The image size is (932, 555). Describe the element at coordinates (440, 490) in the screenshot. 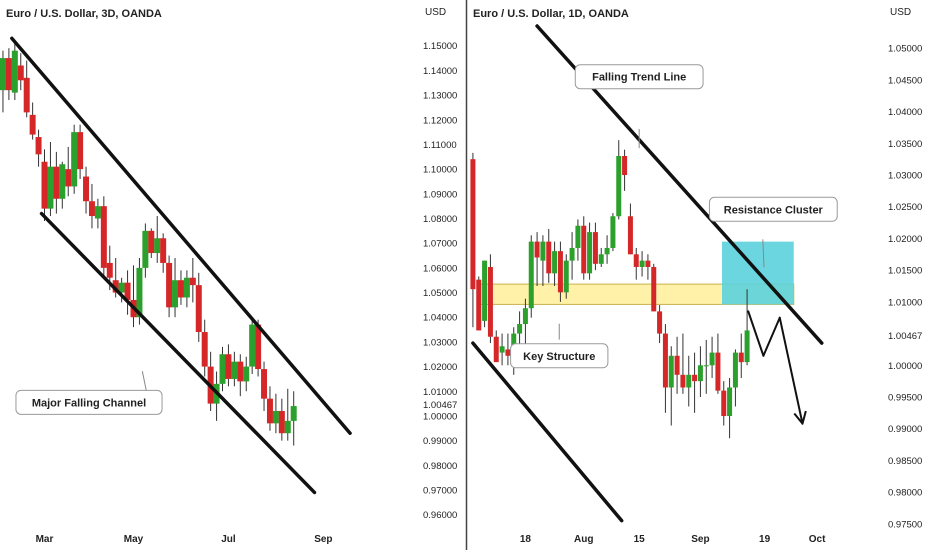

I see `y-tick-label: 0.97000` at that location.